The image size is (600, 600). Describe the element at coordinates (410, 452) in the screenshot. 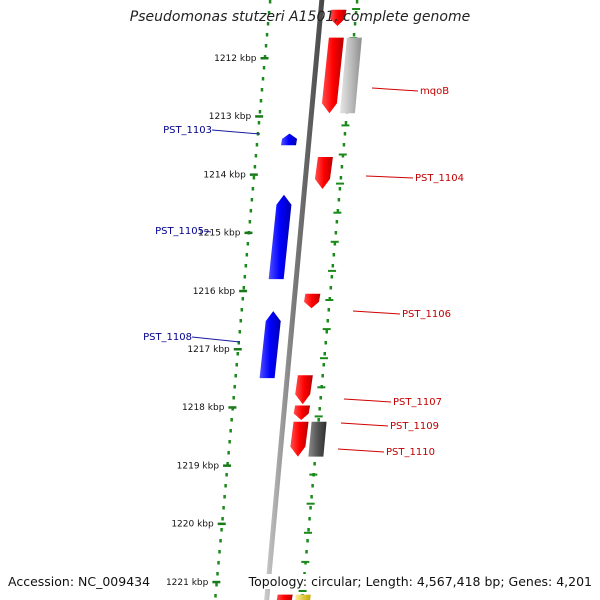

I see `gene-label: PST_1110` at that location.